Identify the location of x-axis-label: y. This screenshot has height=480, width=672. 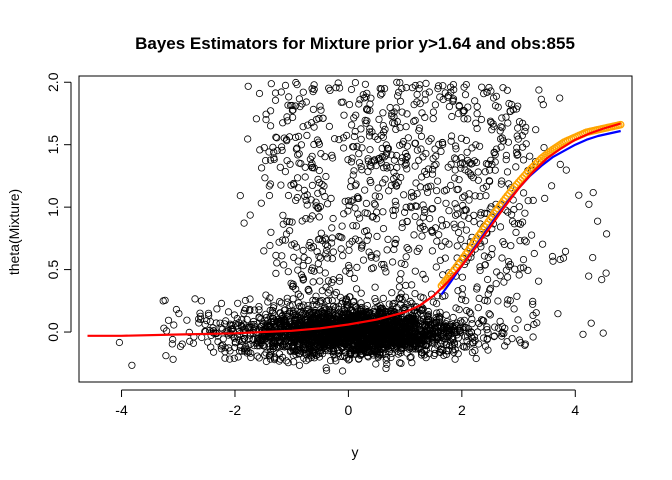
(355, 452).